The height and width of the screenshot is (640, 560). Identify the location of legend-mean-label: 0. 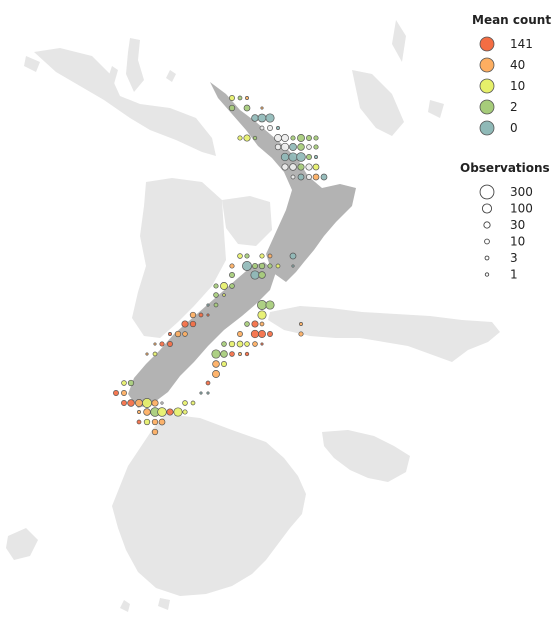
(514, 128).